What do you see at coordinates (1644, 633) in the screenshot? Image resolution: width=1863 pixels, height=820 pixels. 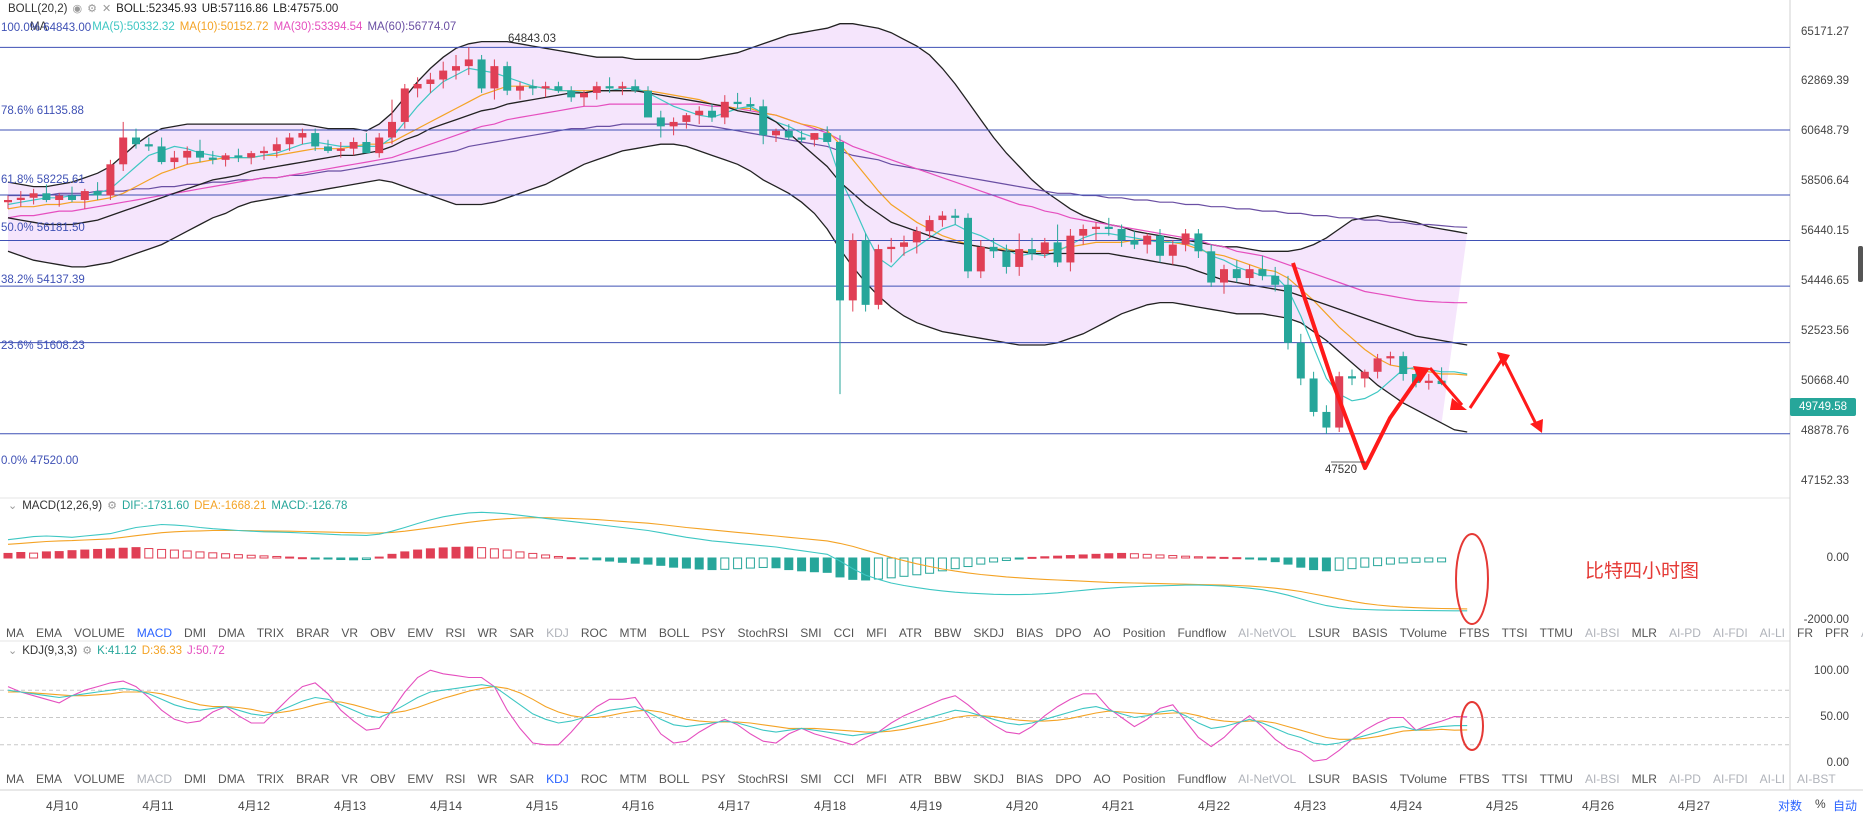 I see `indicator-tab-mlr: MLR` at bounding box center [1644, 633].